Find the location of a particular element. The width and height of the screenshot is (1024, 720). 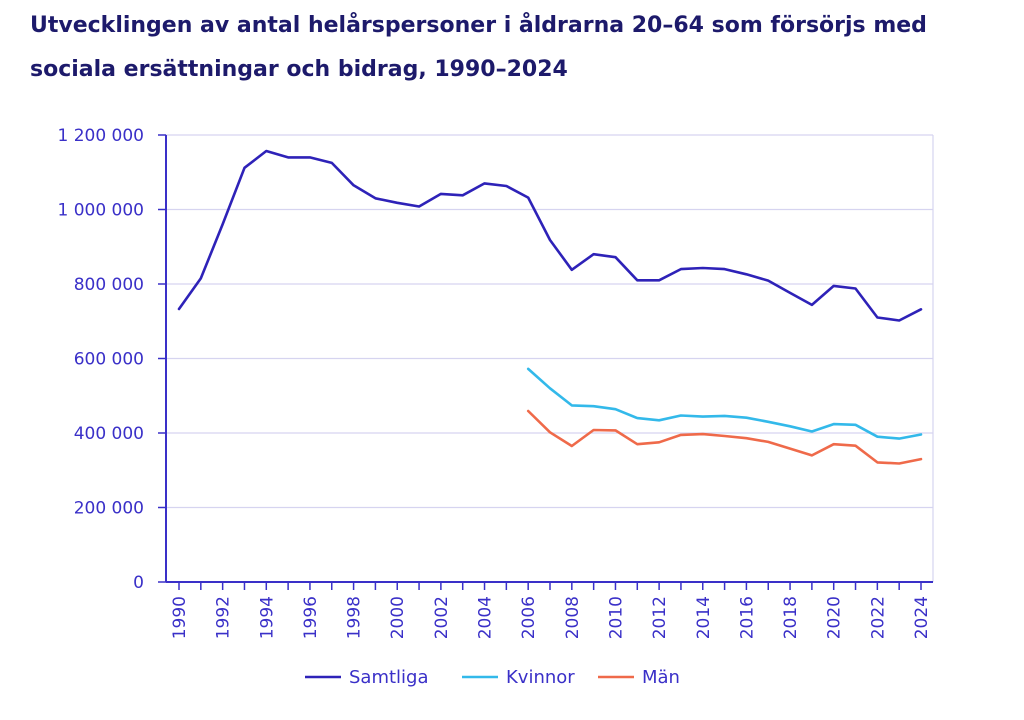

x-tick-label: 2016 is located at coordinates (747, 617).